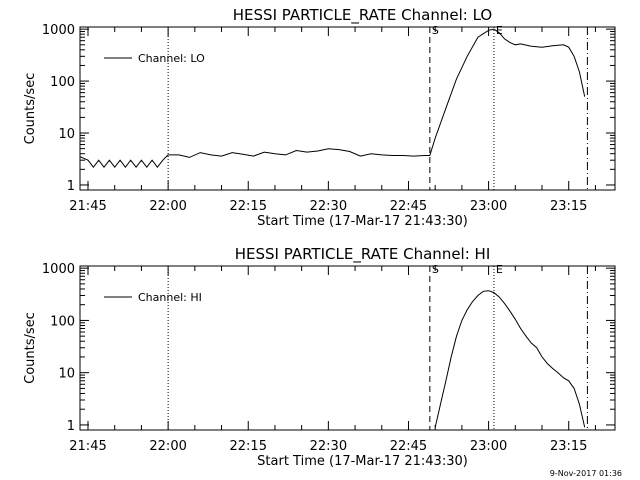 This screenshot has width=640, height=480. What do you see at coordinates (586, 473) in the screenshot?
I see `footer-timestamp: 9-Nov-2017 01:36` at bounding box center [586, 473].